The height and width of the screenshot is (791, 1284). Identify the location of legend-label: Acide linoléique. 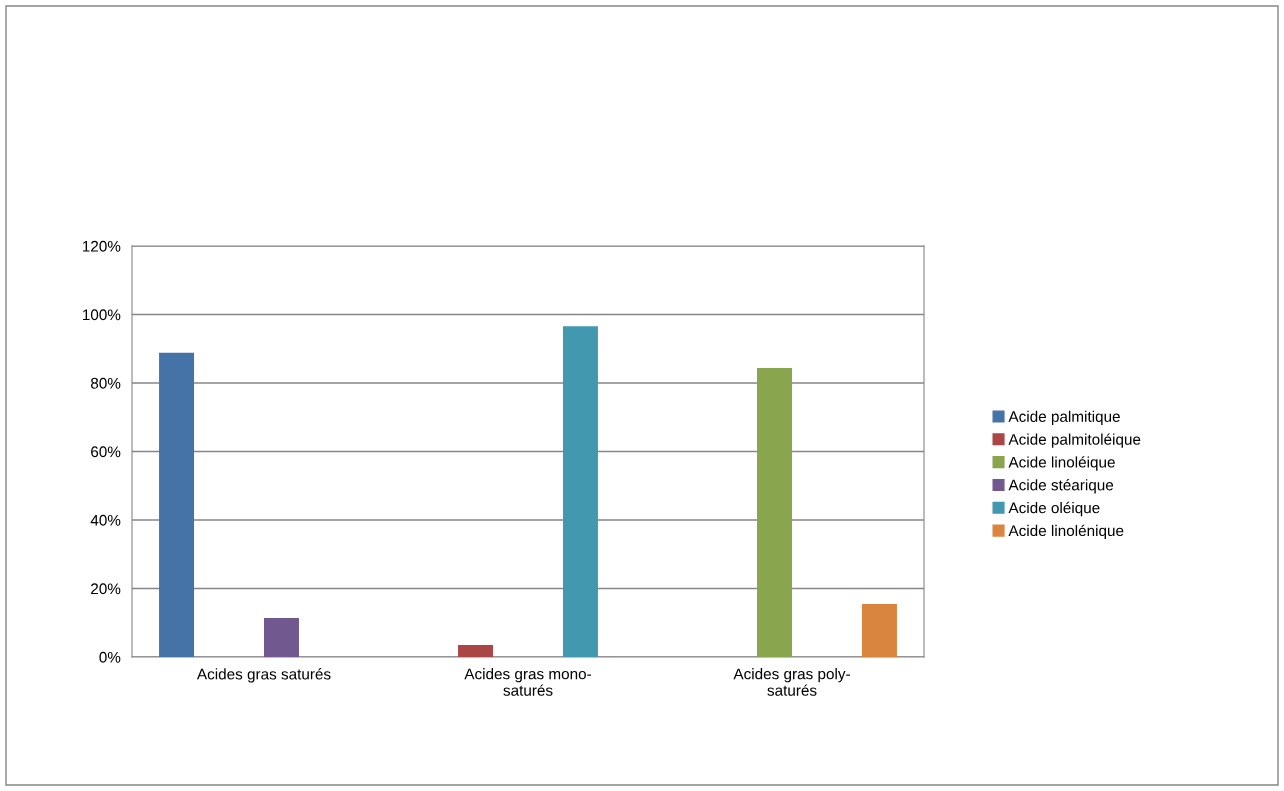
(1061, 463).